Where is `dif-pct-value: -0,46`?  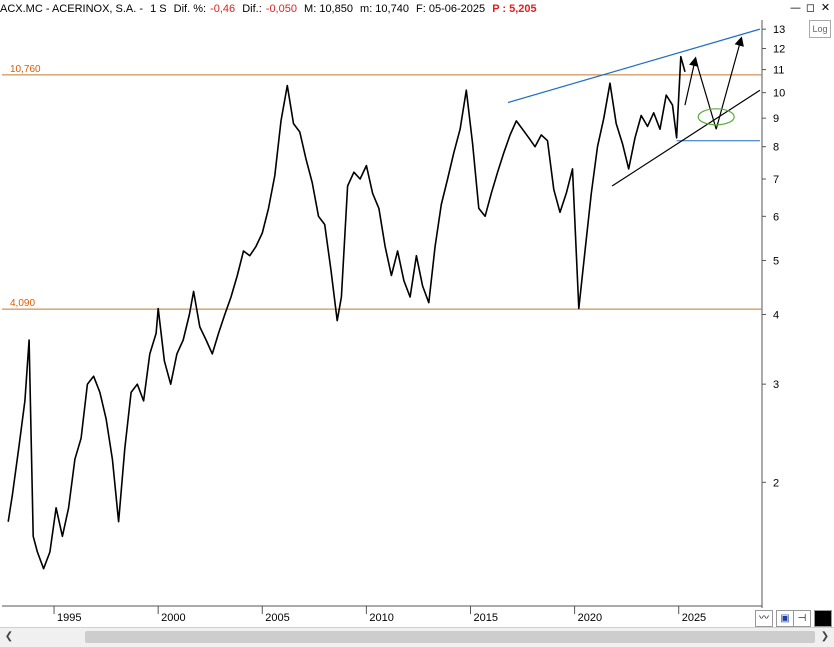
dif-pct-value: -0,46 is located at coordinates (223, 9).